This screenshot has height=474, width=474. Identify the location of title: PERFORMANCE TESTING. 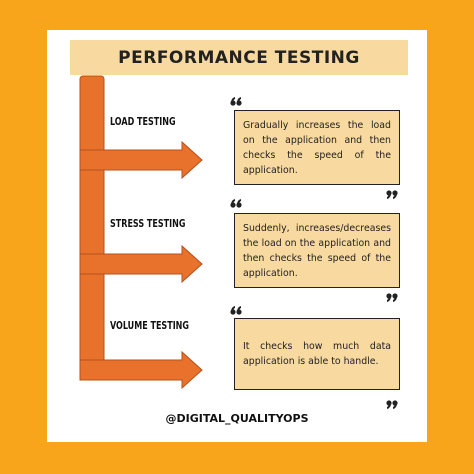
(239, 57).